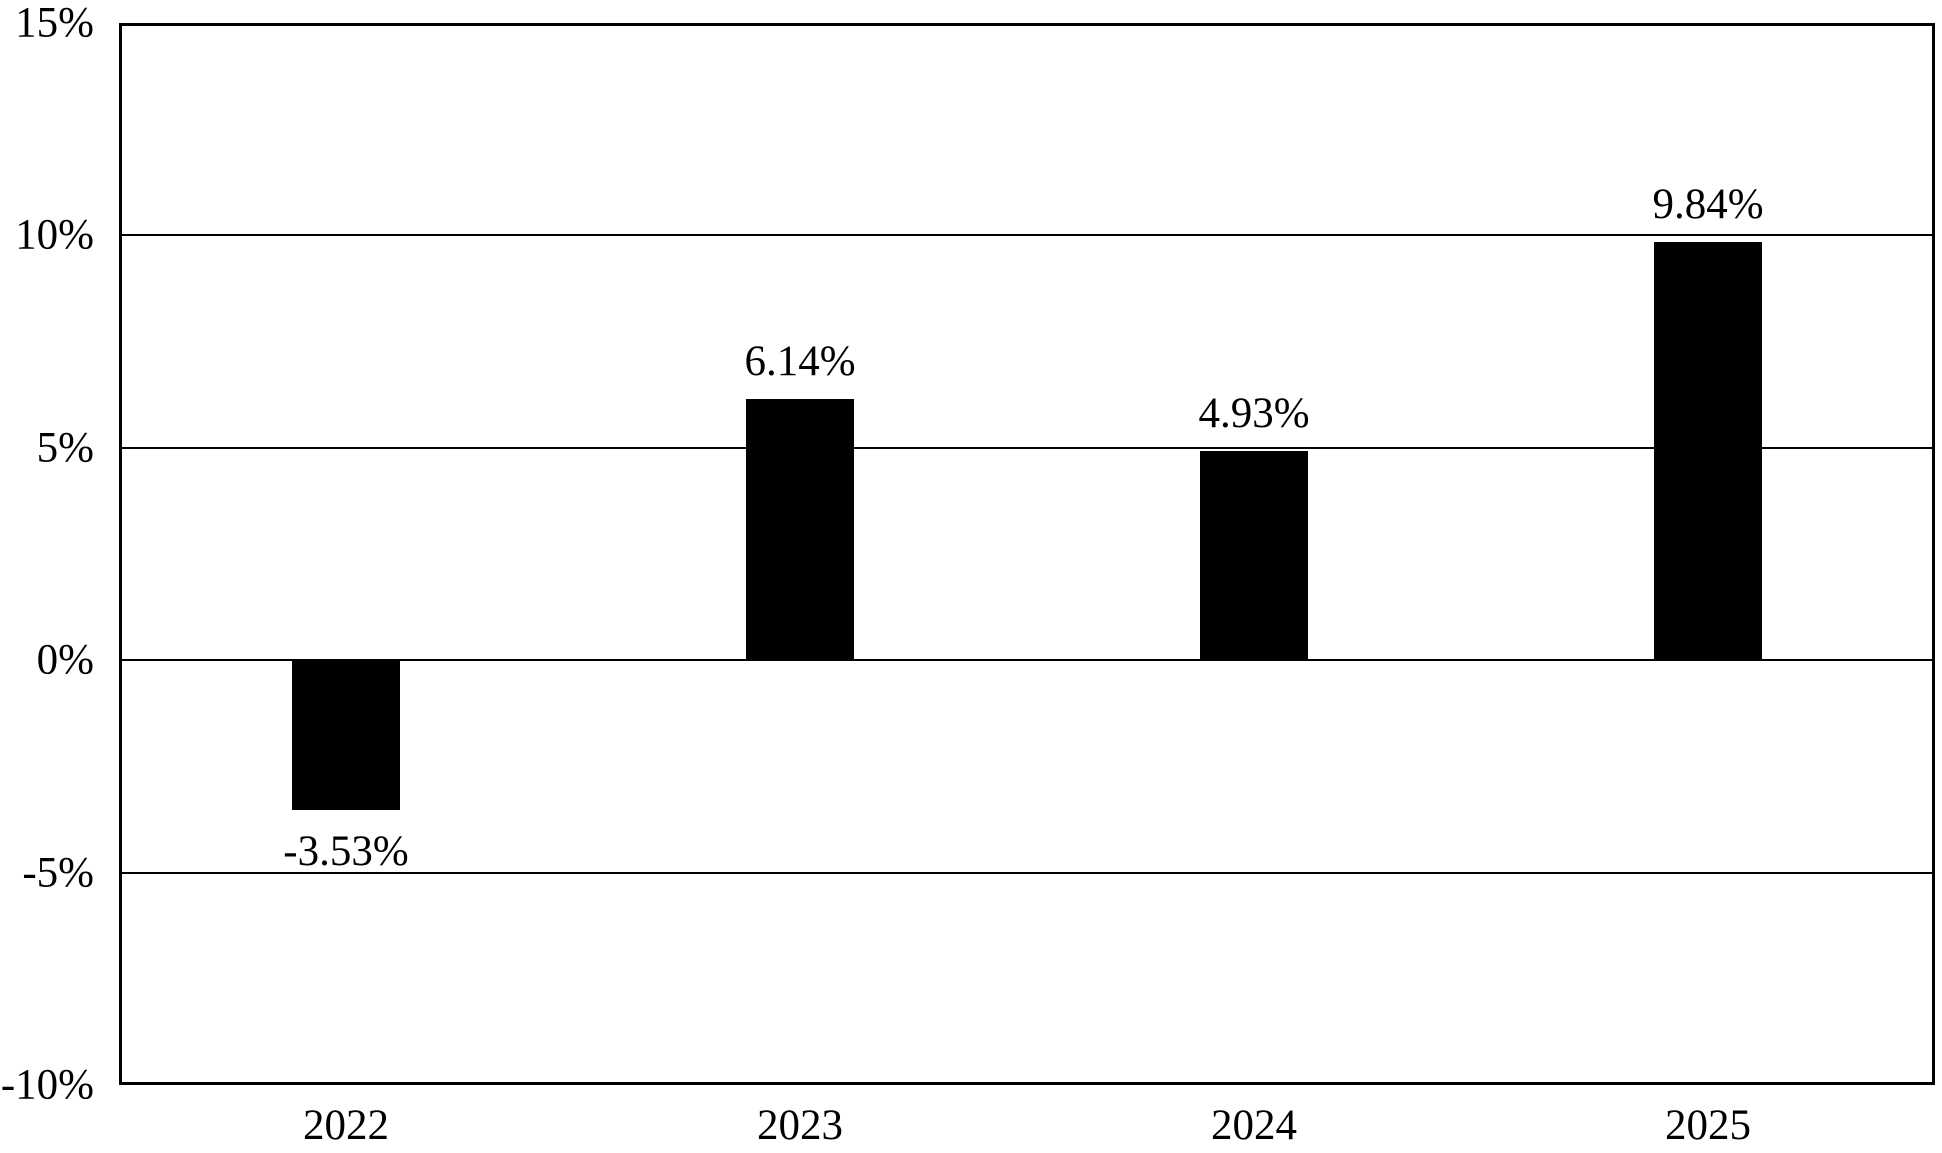  I want to click on y-axis-tick-label: -5%, so click(58, 873).